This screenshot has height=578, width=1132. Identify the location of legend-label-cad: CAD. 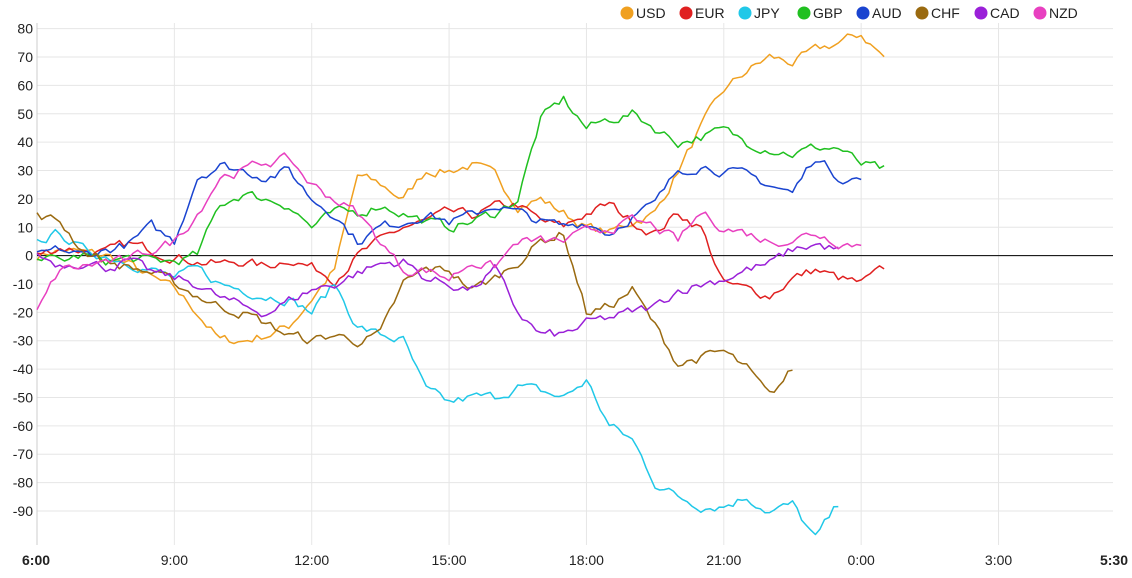
(1005, 13).